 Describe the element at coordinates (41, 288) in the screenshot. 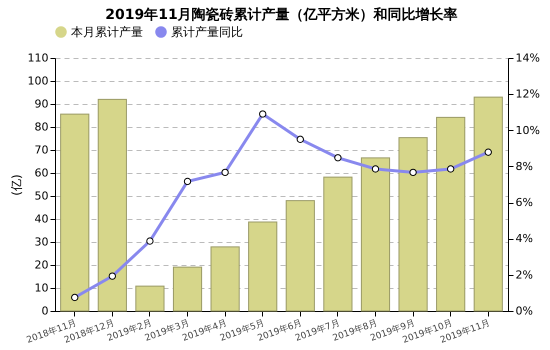

I see `y-tick-label: 10` at that location.